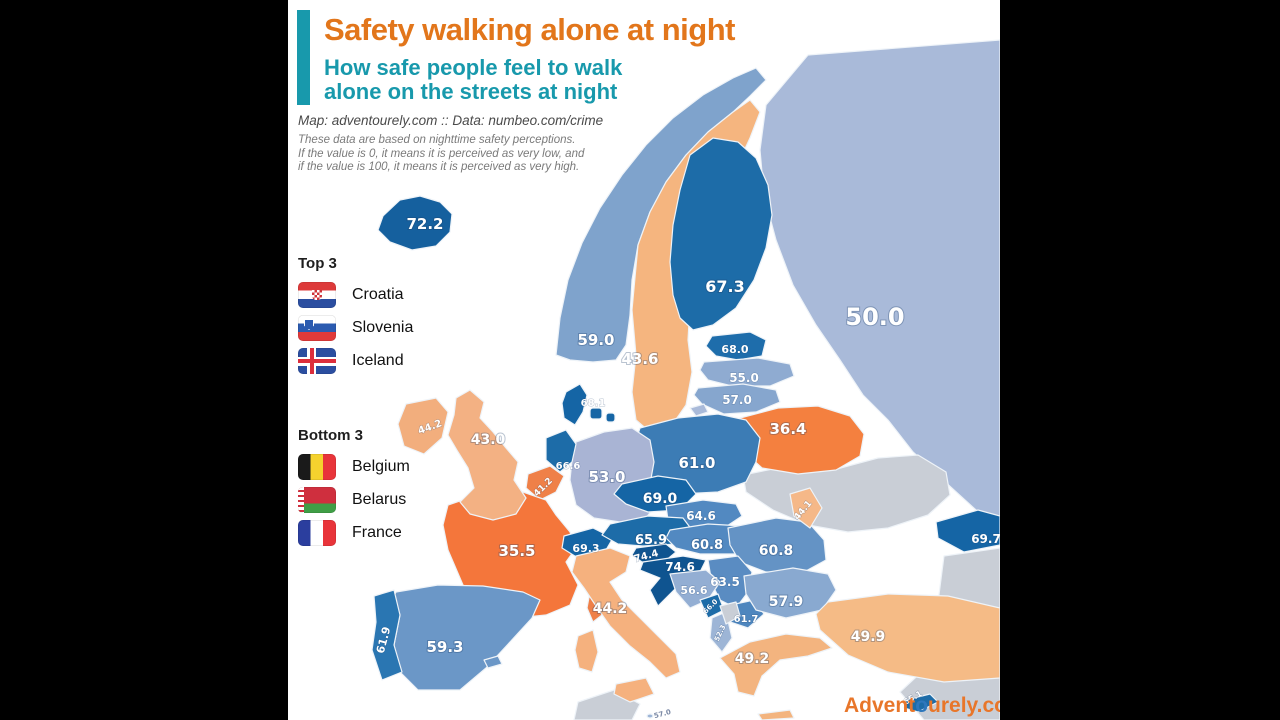 This screenshot has width=1280, height=720. I want to click on subtitle-line-1: How safe people feel to walk, so click(473, 67).